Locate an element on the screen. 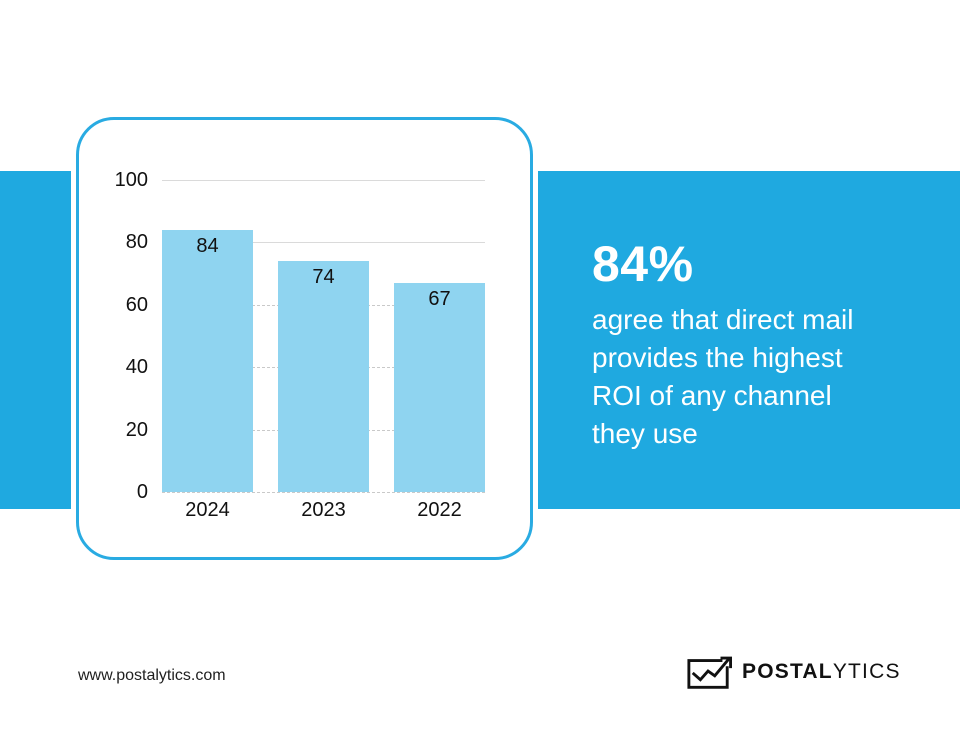 The image size is (960, 750). brand-wordmark-light: YTICS is located at coordinates (866, 671).